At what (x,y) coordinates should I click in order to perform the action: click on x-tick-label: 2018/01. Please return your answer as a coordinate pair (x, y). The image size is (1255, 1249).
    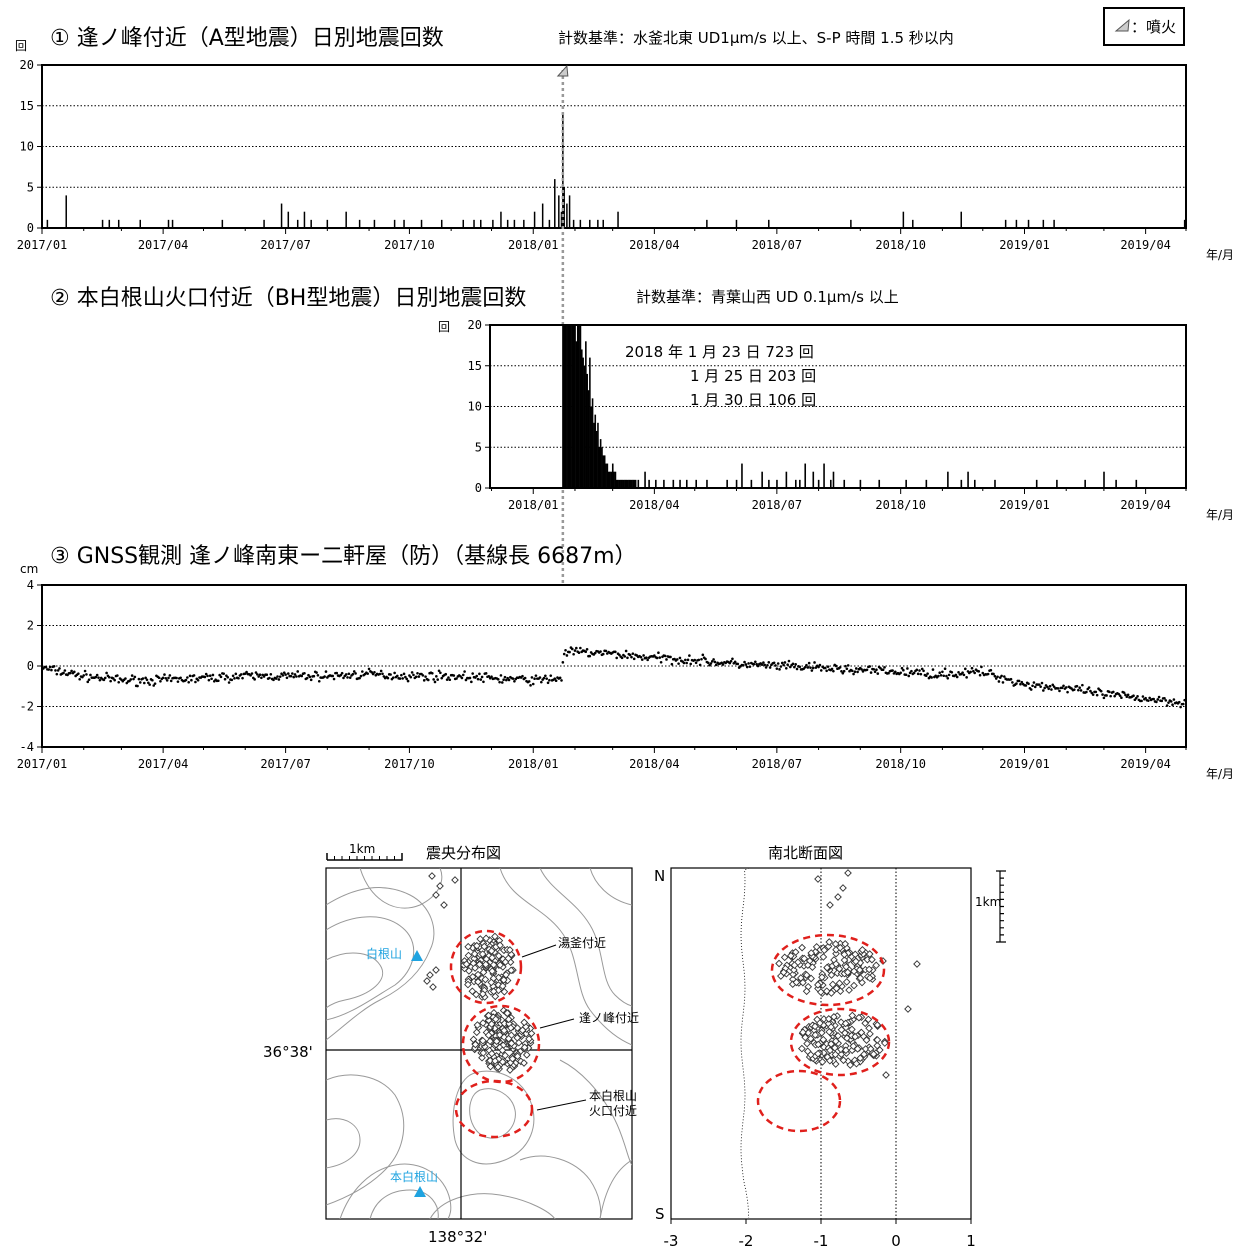
    Looking at the image, I should click on (533, 245).